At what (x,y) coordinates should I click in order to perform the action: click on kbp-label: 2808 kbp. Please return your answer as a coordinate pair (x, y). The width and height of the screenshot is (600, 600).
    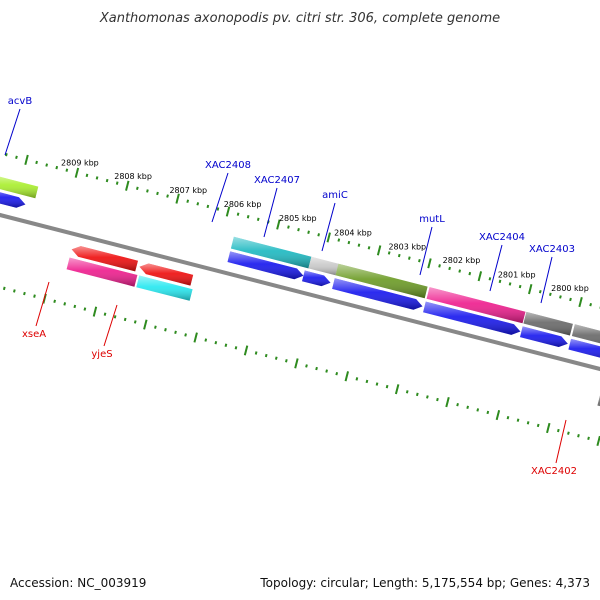
    Looking at the image, I should click on (133, 176).